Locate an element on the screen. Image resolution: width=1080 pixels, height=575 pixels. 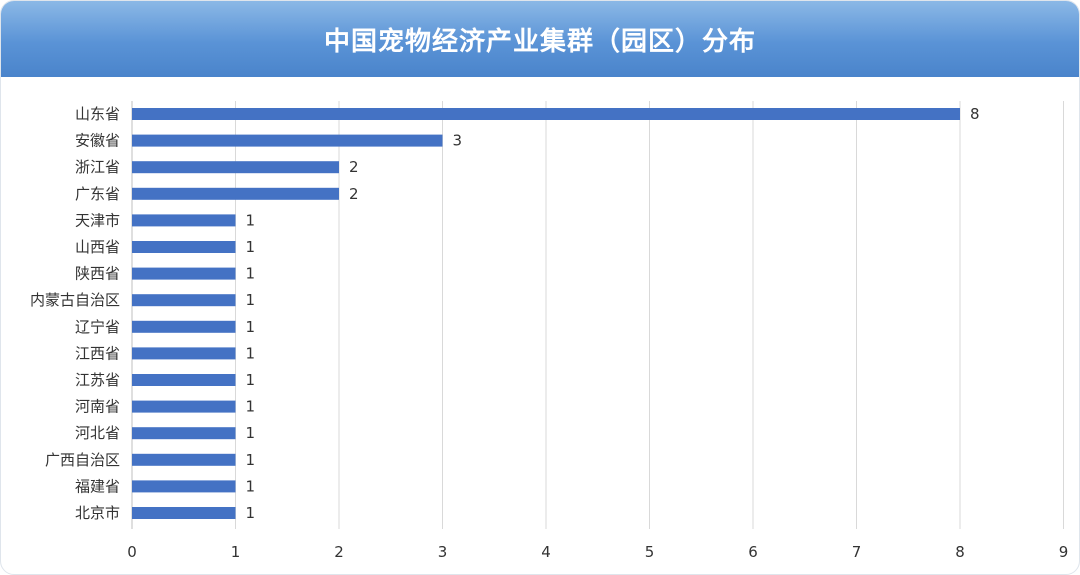
category-label: 福建省 is located at coordinates (97, 486).